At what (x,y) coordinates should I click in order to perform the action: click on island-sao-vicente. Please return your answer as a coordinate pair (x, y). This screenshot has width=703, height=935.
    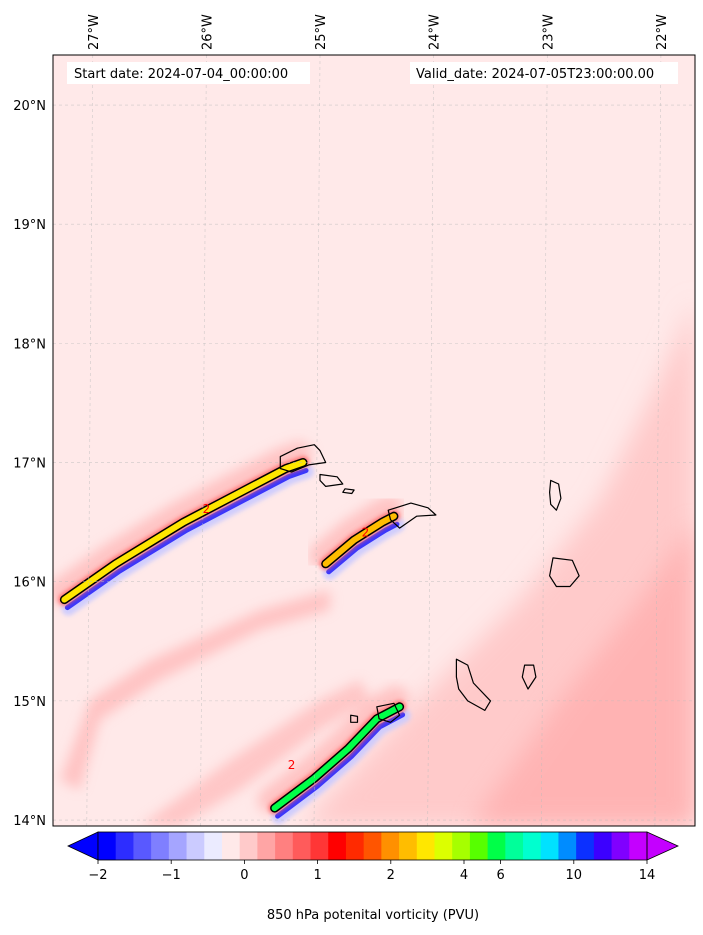
    Looking at the image, I should click on (331, 480).